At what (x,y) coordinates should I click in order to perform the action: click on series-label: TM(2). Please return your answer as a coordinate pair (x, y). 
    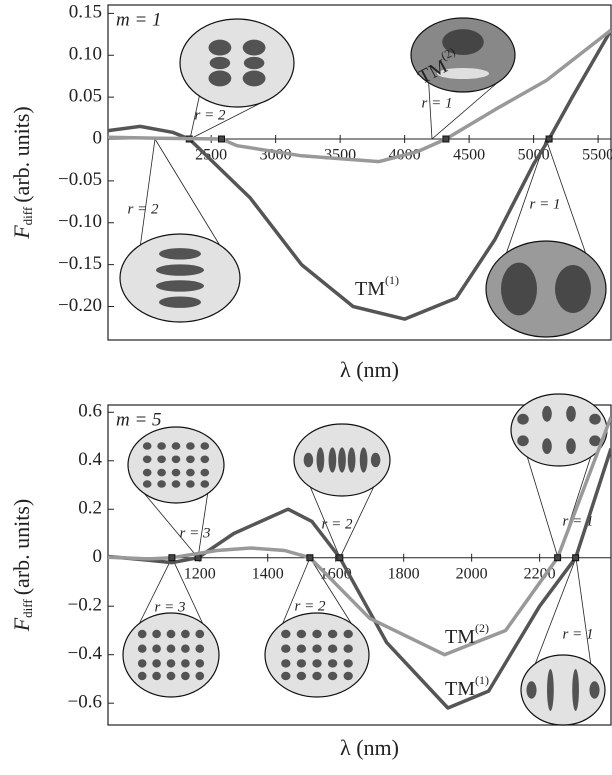
    Looking at the image, I should click on (467, 634).